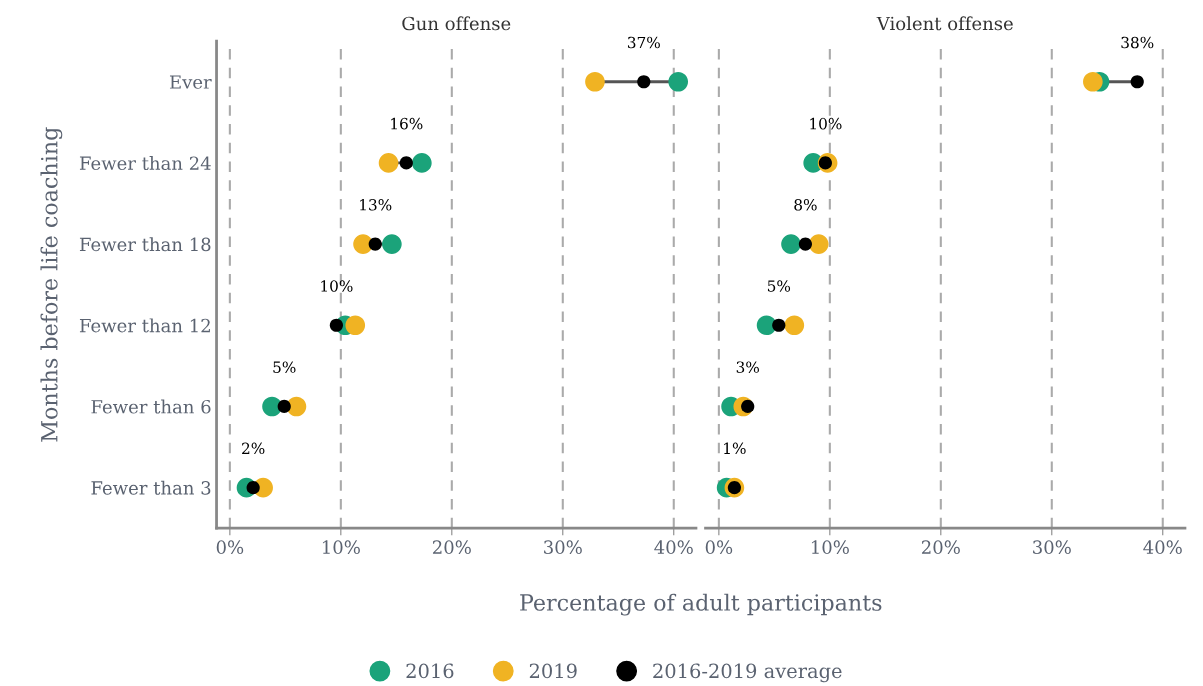  What do you see at coordinates (407, 123) in the screenshot?
I see `data-label: 16%` at bounding box center [407, 123].